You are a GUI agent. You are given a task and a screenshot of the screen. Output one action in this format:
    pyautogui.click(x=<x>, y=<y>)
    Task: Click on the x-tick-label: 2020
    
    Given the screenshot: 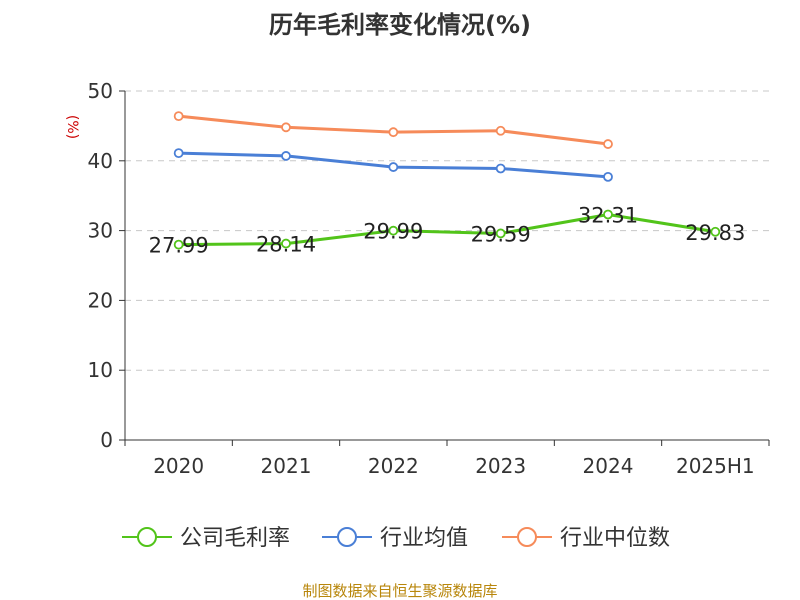 What is the action you would take?
    pyautogui.click(x=178, y=466)
    